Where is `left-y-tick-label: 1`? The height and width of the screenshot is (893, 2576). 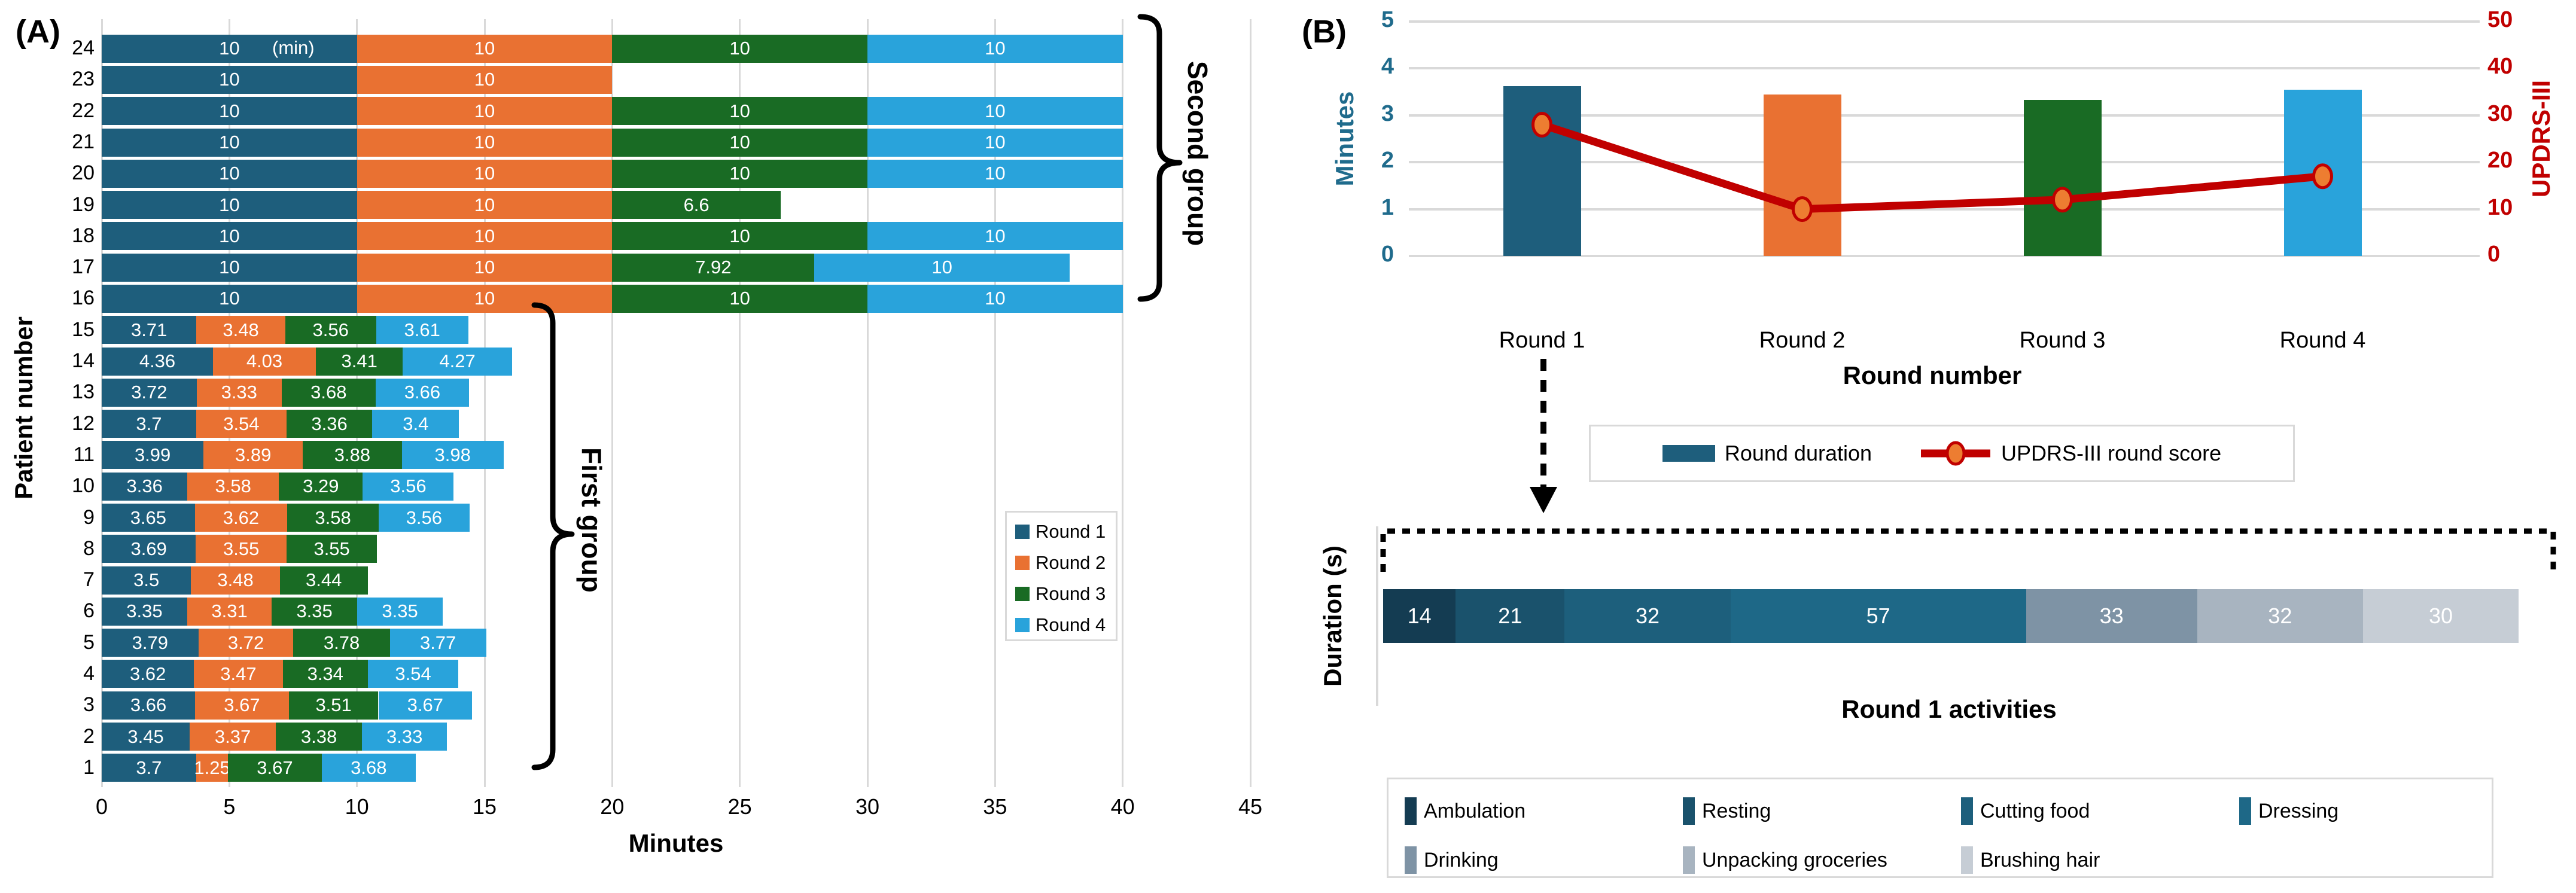
left-y-tick-label: 1 is located at coordinates (1387, 207).